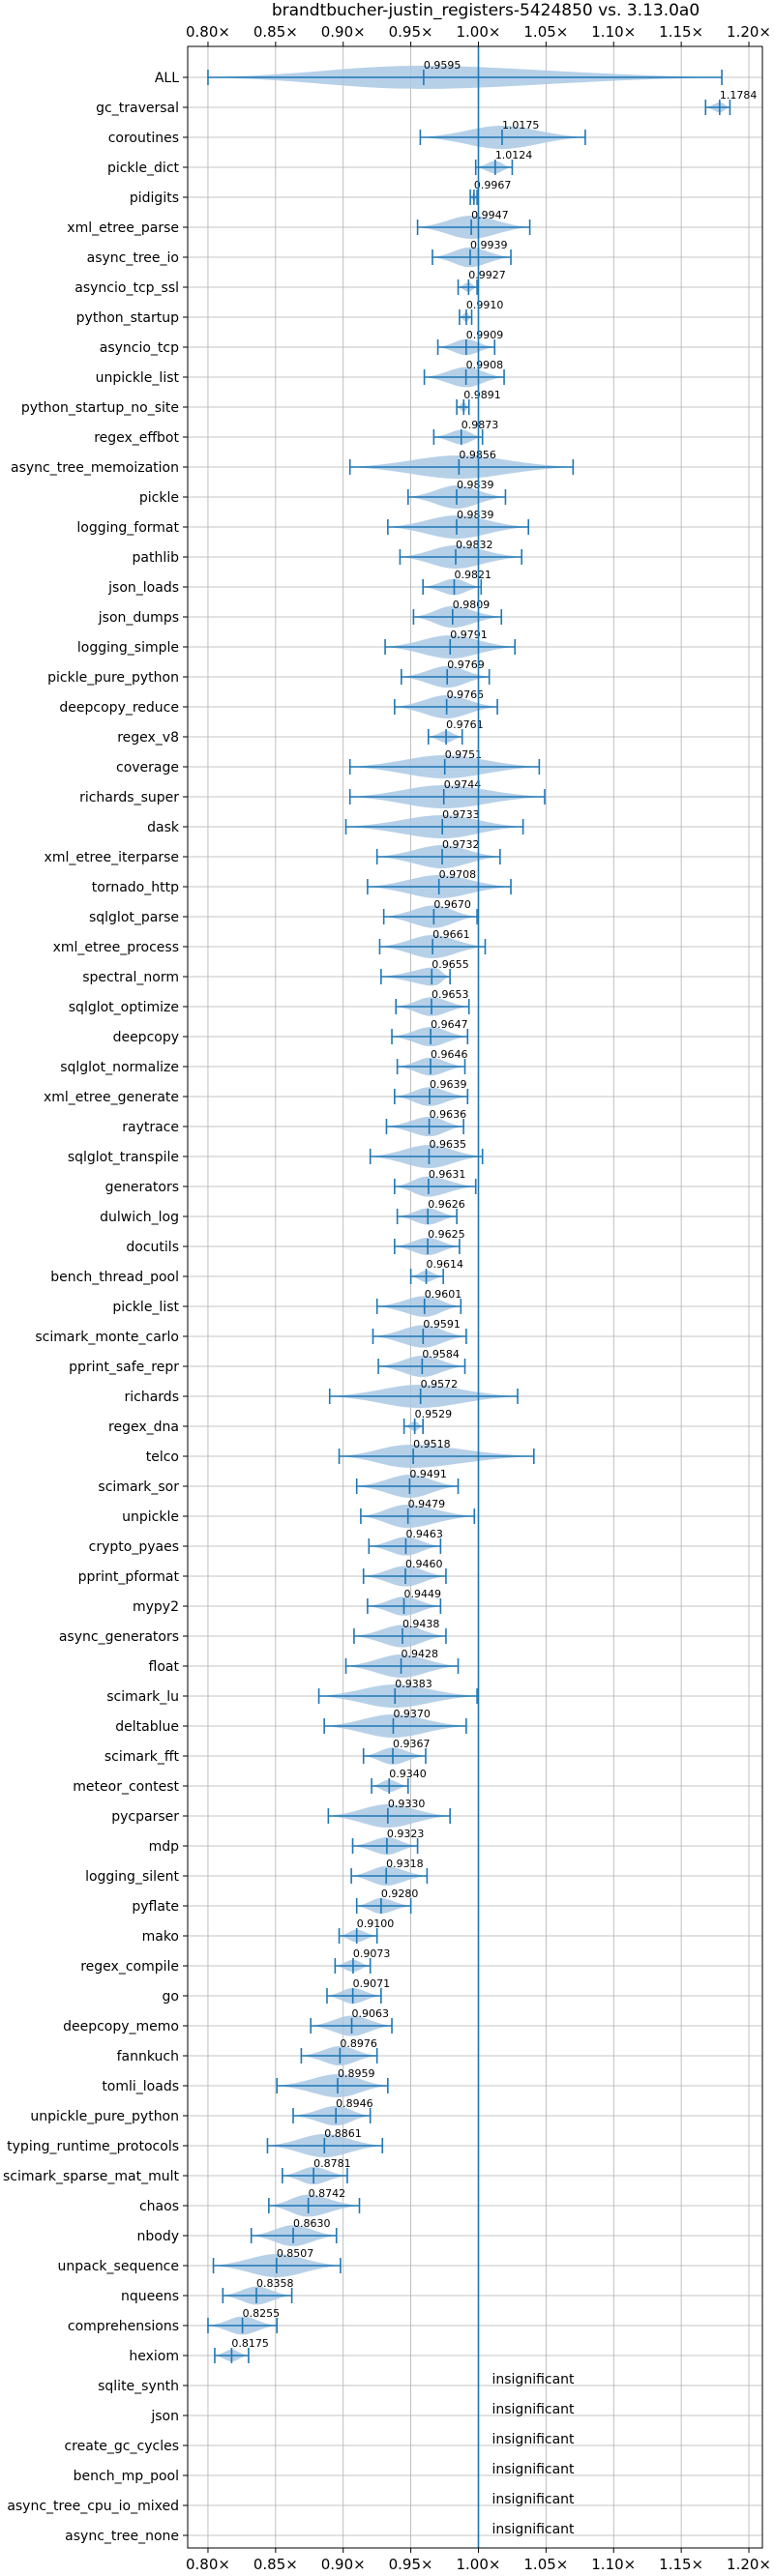  I want to click on benchmark-label: comprehensions, so click(123, 2326).